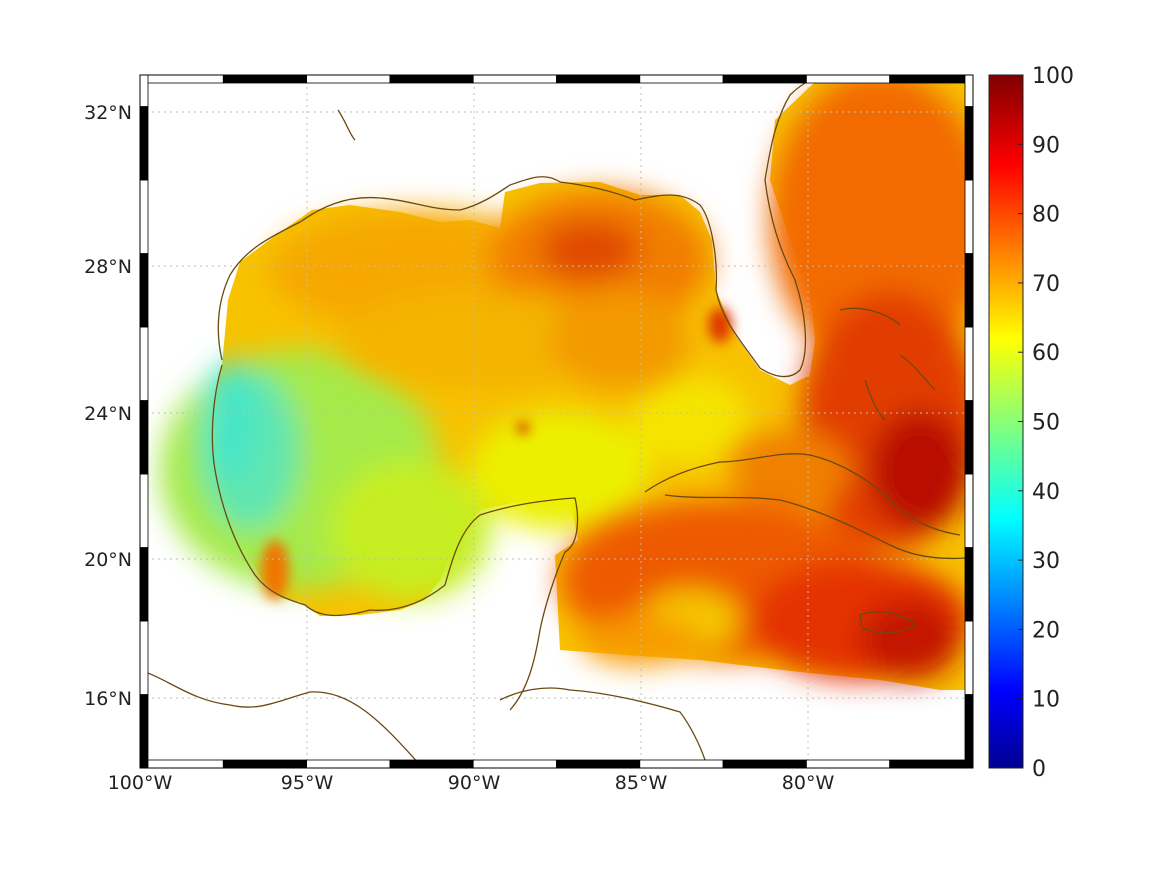 Image resolution: width=1167 pixels, height=875 pixels. What do you see at coordinates (1046, 561) in the screenshot?
I see `colorbar-tick-label: 30` at bounding box center [1046, 561].